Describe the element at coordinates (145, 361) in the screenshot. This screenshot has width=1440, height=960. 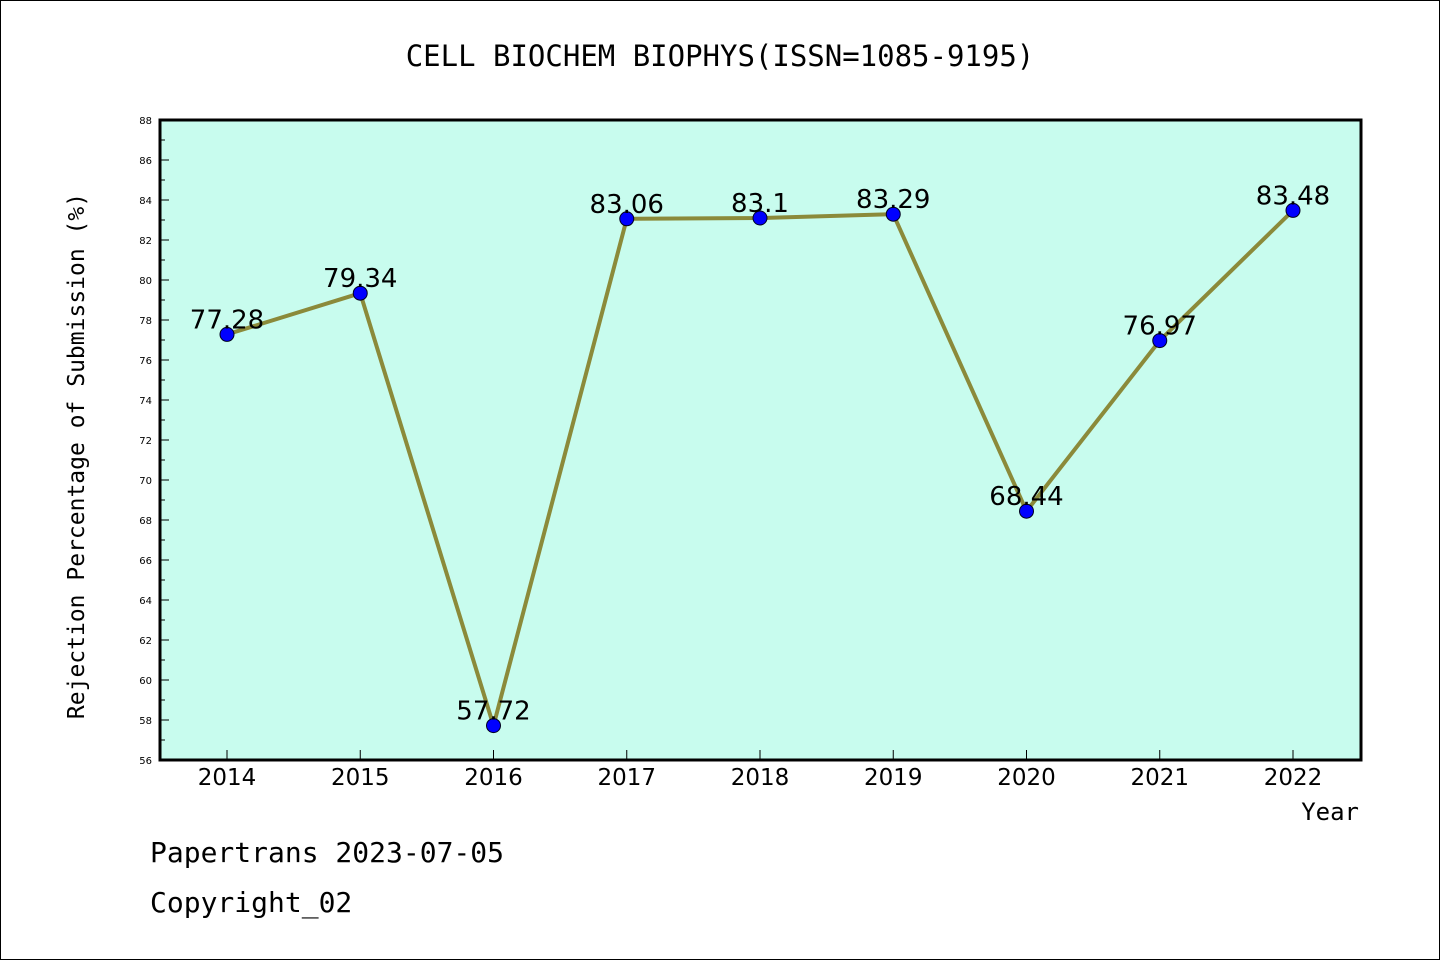
I see `y-tick-label: 76` at that location.